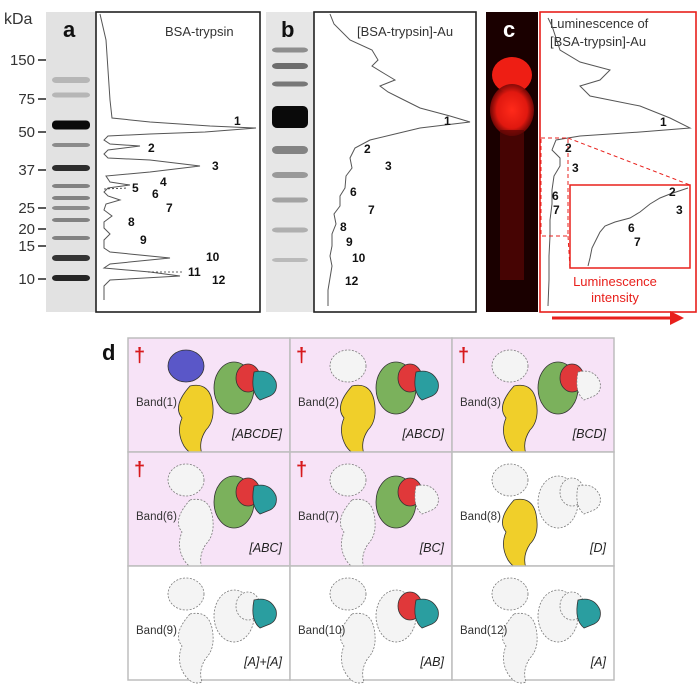 This screenshot has width=700, height=696. Describe the element at coordinates (638, 227) in the screenshot. I see `zoom-inset-trace` at that location.